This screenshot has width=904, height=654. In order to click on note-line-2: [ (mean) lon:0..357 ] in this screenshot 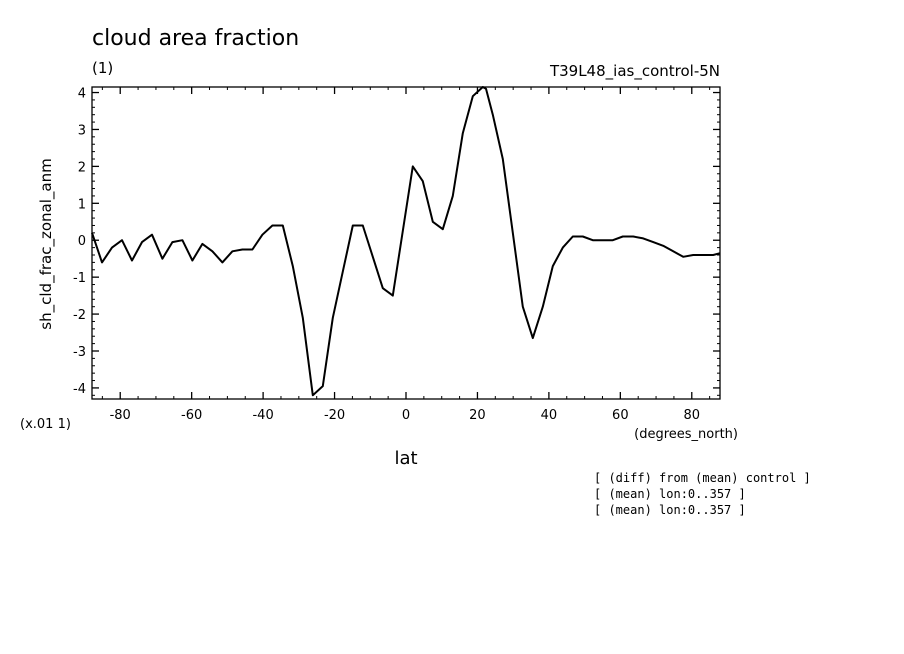, I will do `click(670, 494)`.